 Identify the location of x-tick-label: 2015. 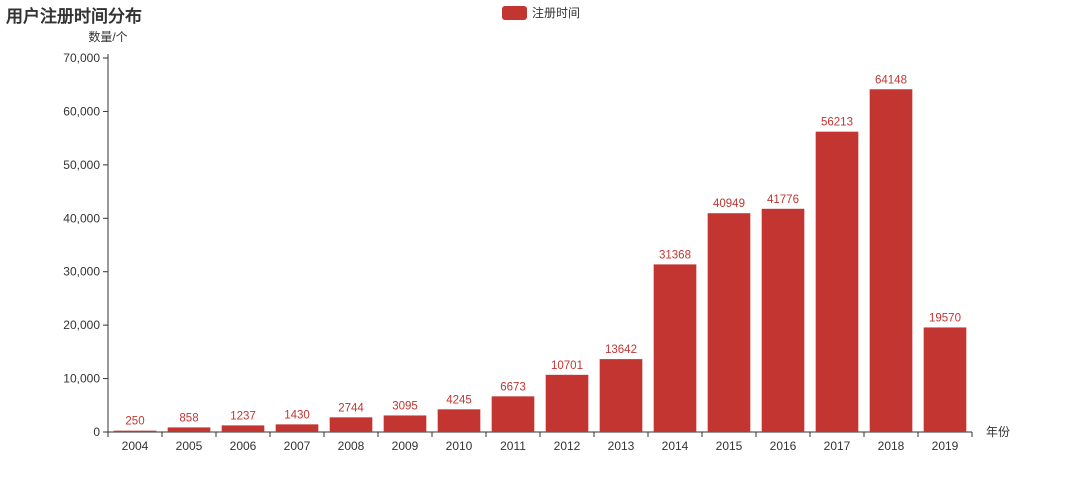
(729, 446).